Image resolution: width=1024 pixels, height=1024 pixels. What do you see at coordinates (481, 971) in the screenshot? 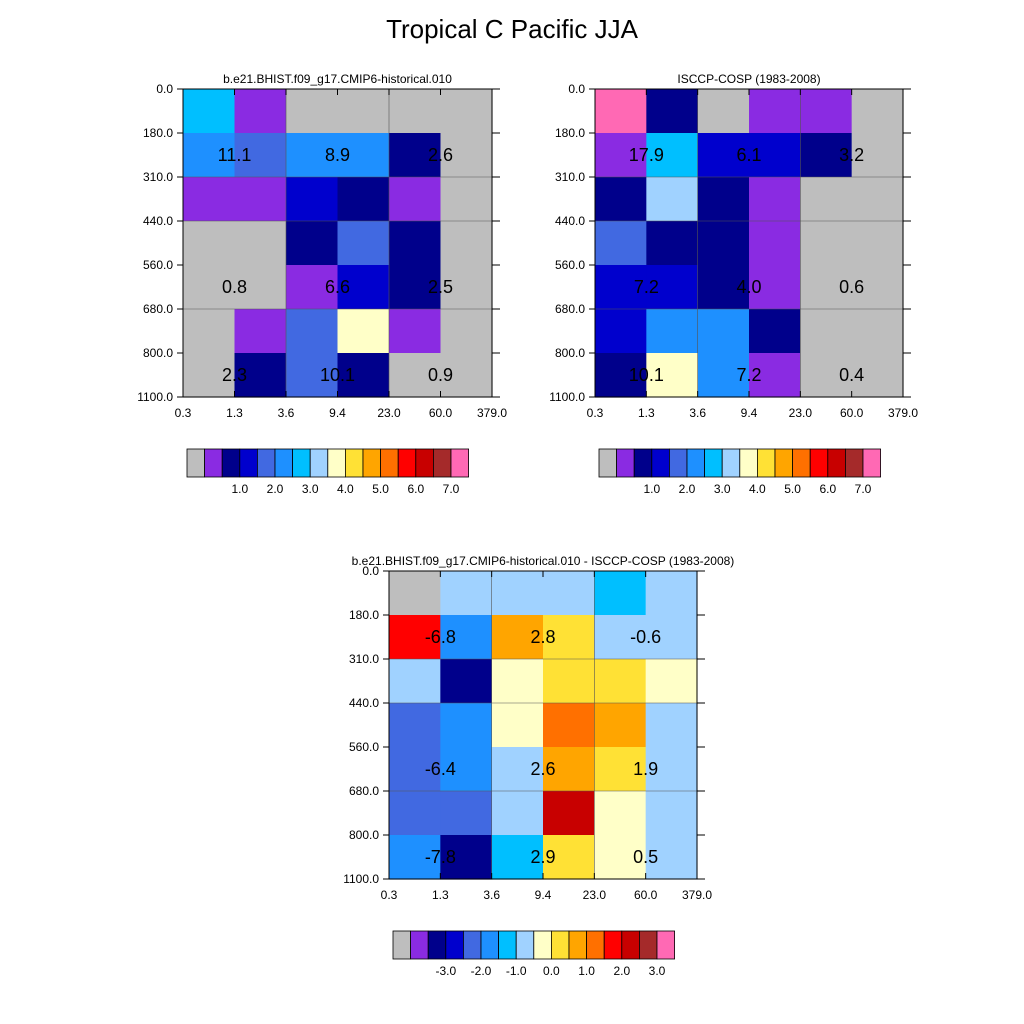
I see `colorbar-label: -2.0` at bounding box center [481, 971].